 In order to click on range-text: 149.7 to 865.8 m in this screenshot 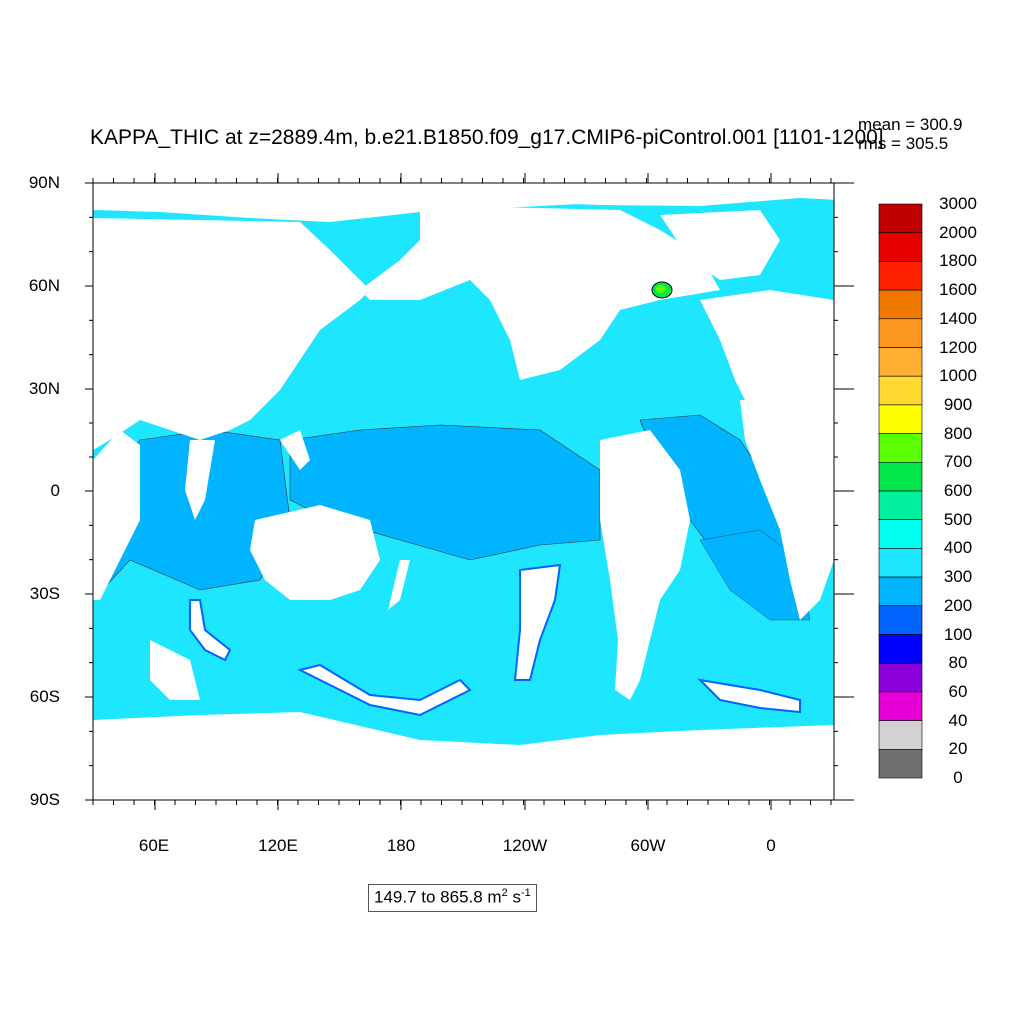, I will do `click(438, 897)`.